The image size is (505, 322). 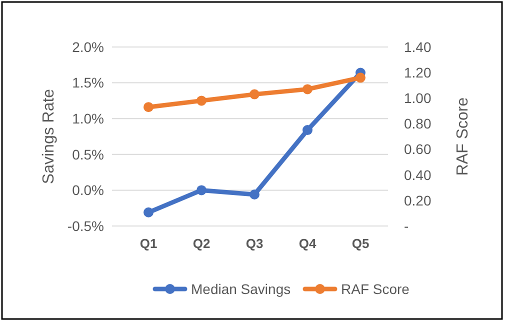 I want to click on y2-tick-label: -, so click(x=406, y=226).